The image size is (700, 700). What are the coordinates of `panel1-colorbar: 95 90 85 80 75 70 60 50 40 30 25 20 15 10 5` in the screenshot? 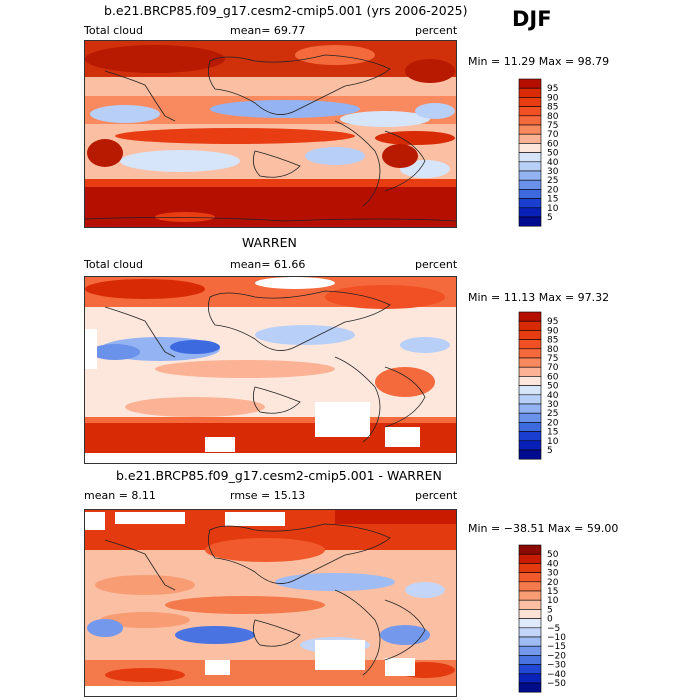 It's located at (548, 152).